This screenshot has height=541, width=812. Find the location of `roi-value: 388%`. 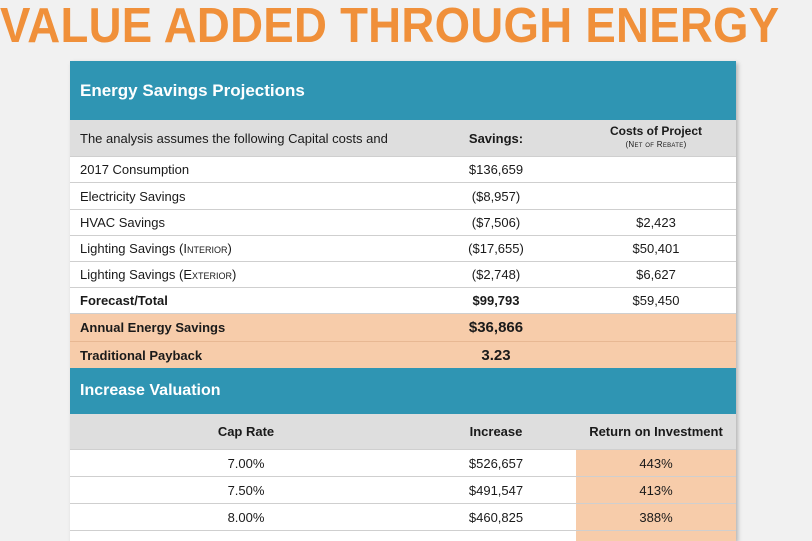

roi-value: 388% is located at coordinates (656, 517).